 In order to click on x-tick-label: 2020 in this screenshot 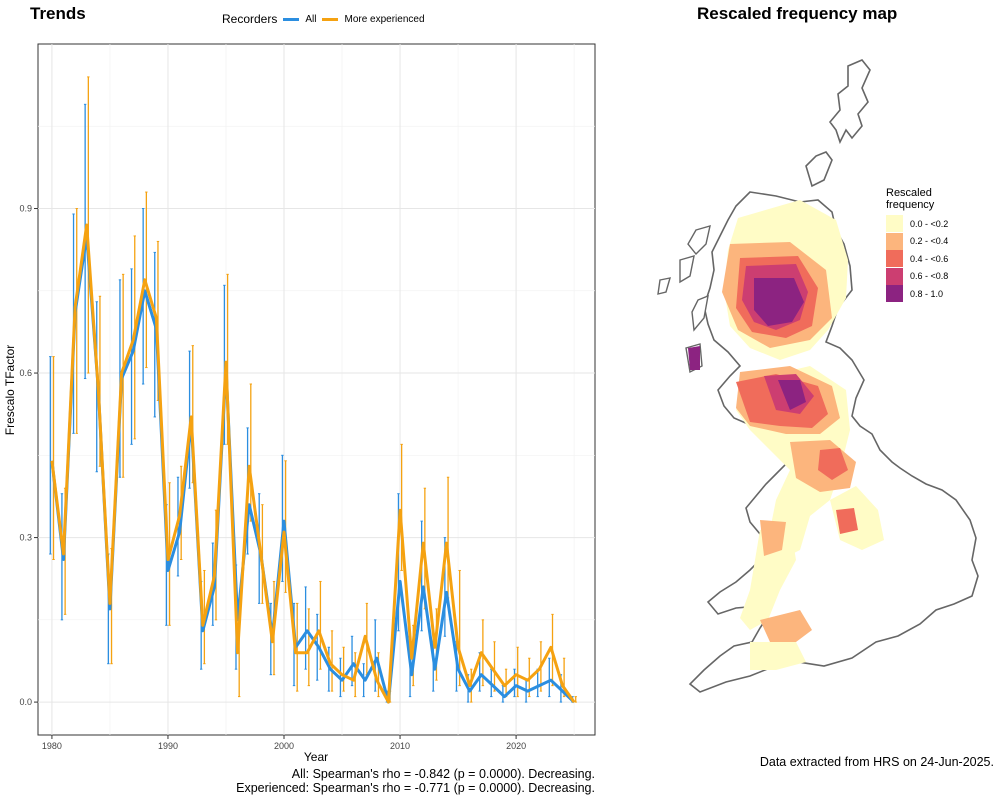, I will do `click(516, 746)`.